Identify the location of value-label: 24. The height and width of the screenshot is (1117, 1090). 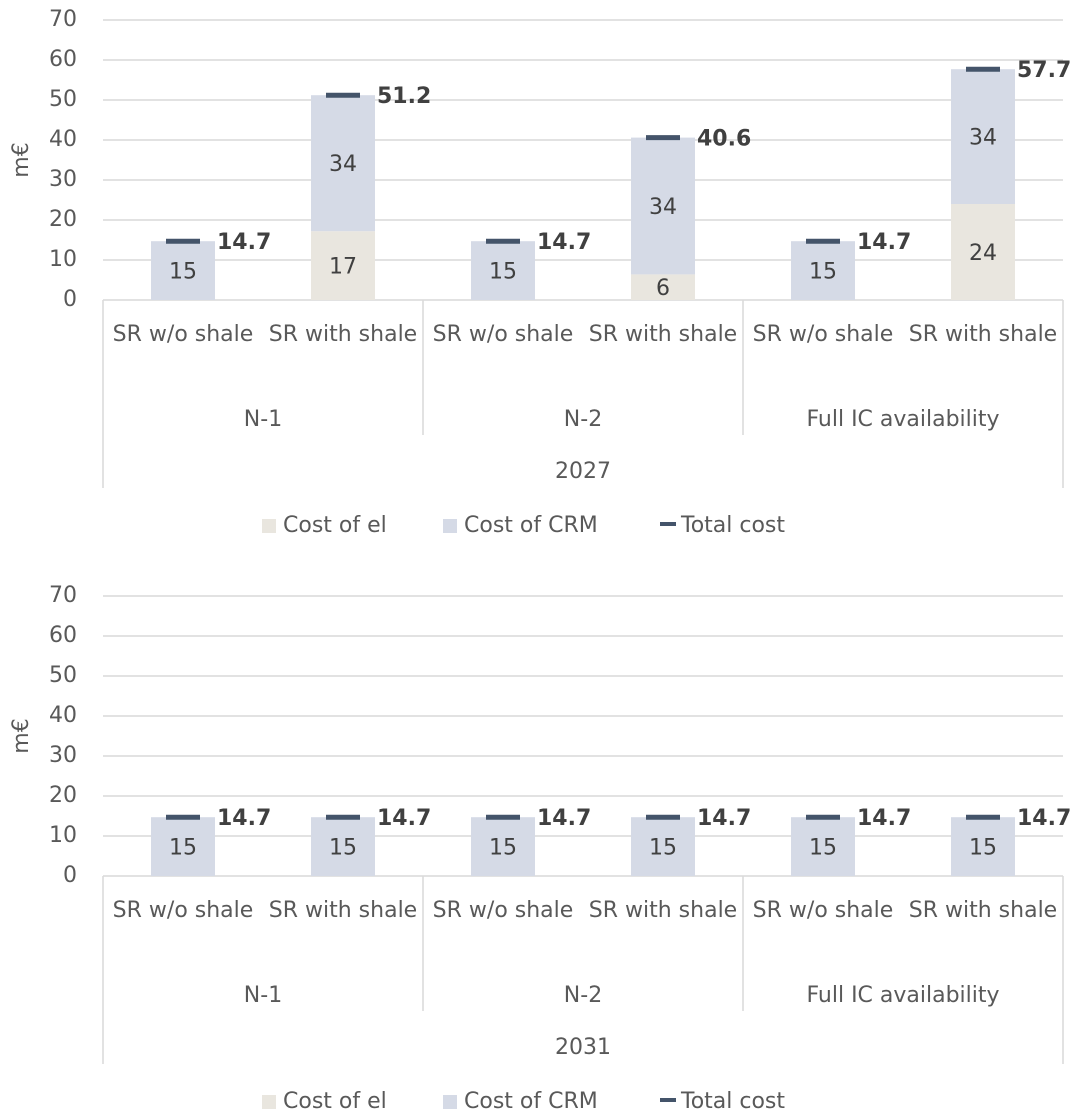
(983, 253).